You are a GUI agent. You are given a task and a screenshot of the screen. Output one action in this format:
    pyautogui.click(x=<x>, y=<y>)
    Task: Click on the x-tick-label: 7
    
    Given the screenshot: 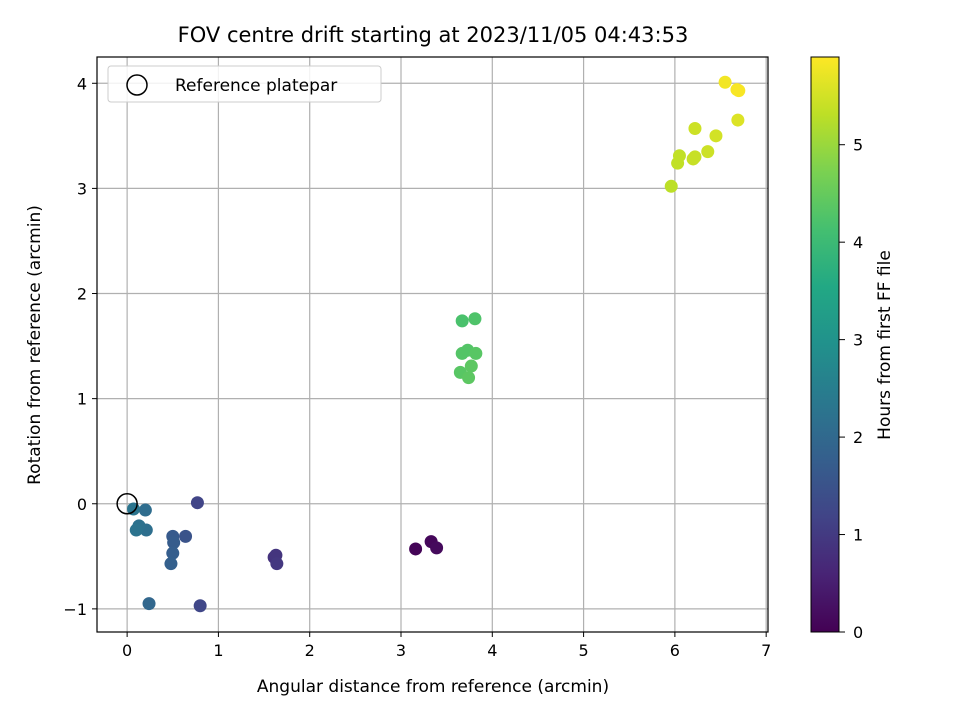 What is the action you would take?
    pyautogui.click(x=766, y=650)
    